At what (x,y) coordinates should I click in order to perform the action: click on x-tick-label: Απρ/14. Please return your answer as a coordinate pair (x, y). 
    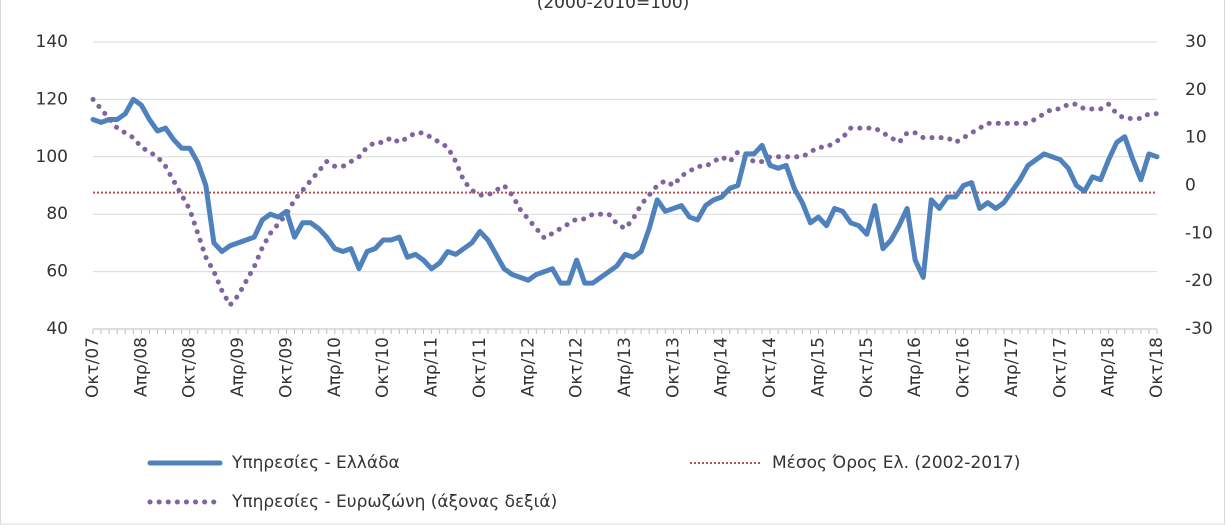
    Looking at the image, I should click on (722, 367).